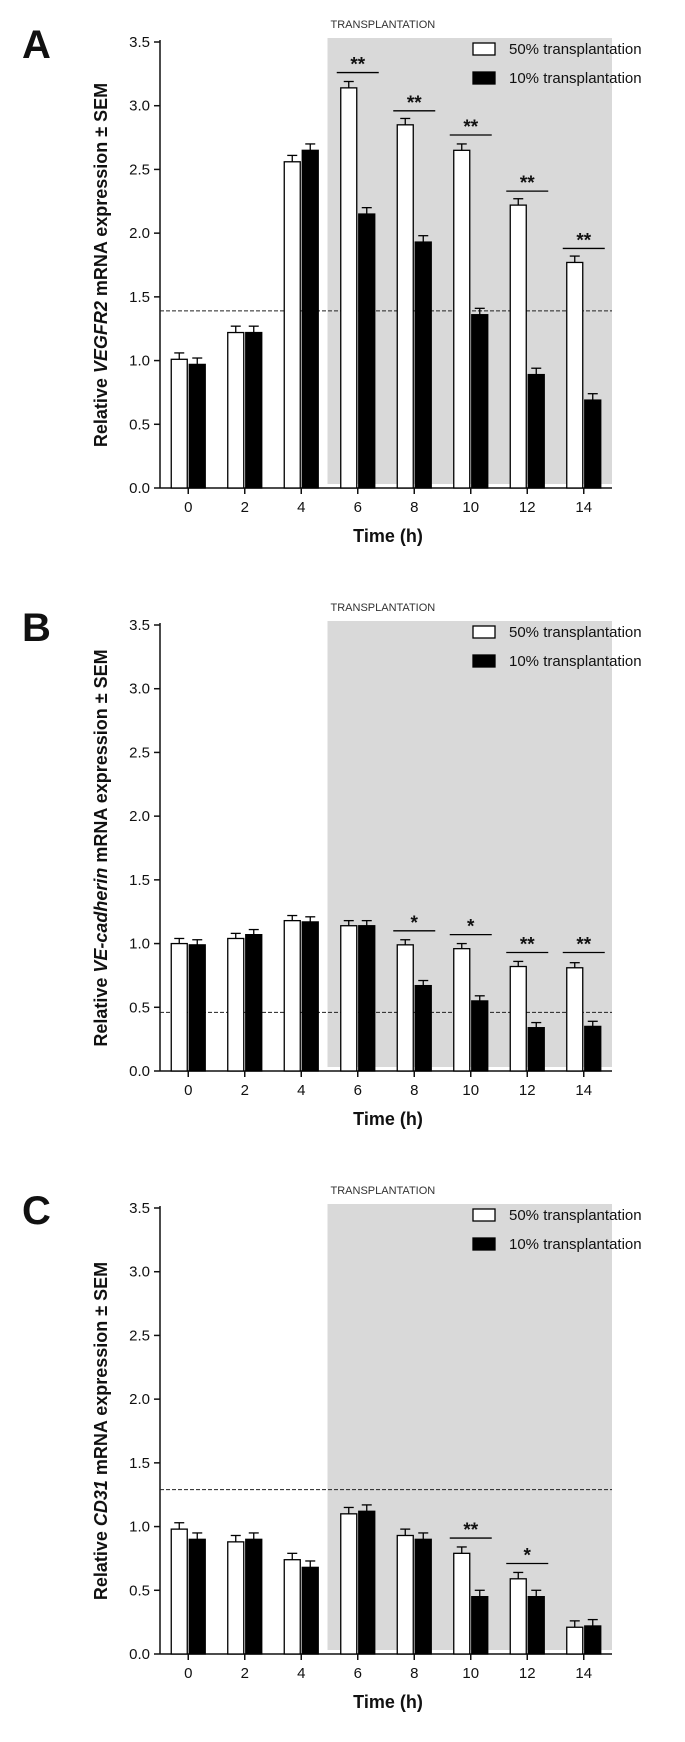  I want to click on legend-label: 10% transplantation, so click(575, 78).